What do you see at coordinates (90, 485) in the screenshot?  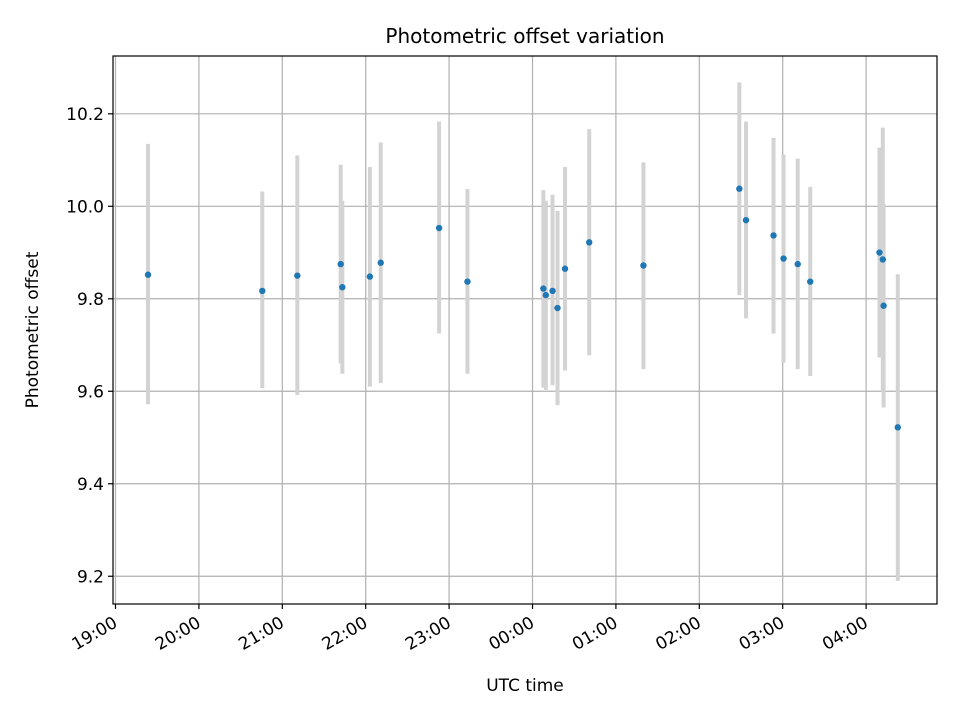 I see `y-tick-label: 9.4` at bounding box center [90, 485].